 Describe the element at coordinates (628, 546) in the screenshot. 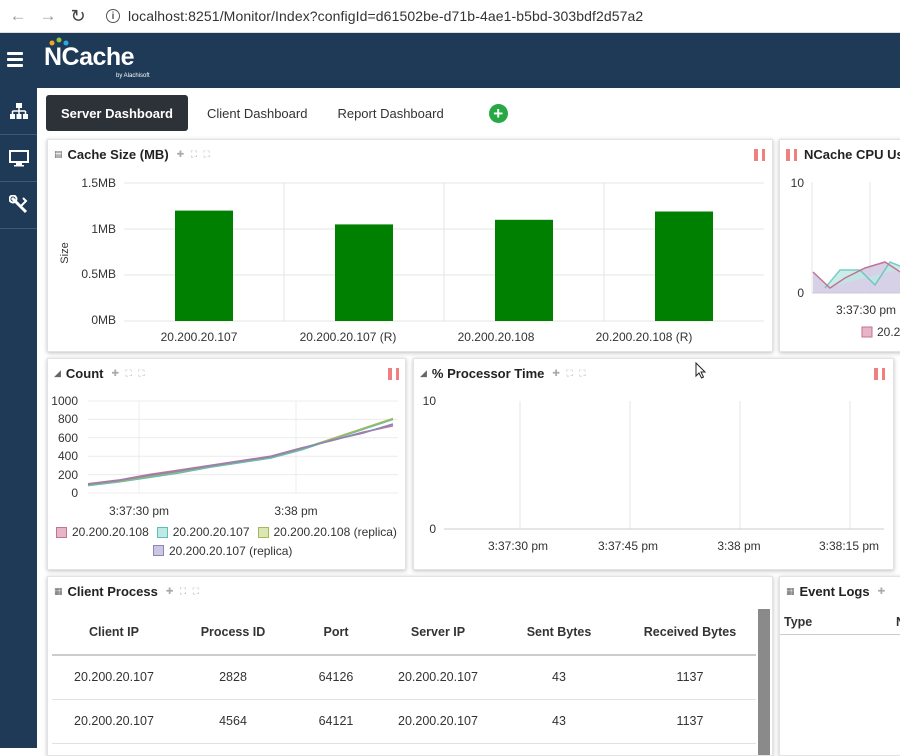

I see `x-tick: 3:37:45 pm` at that location.